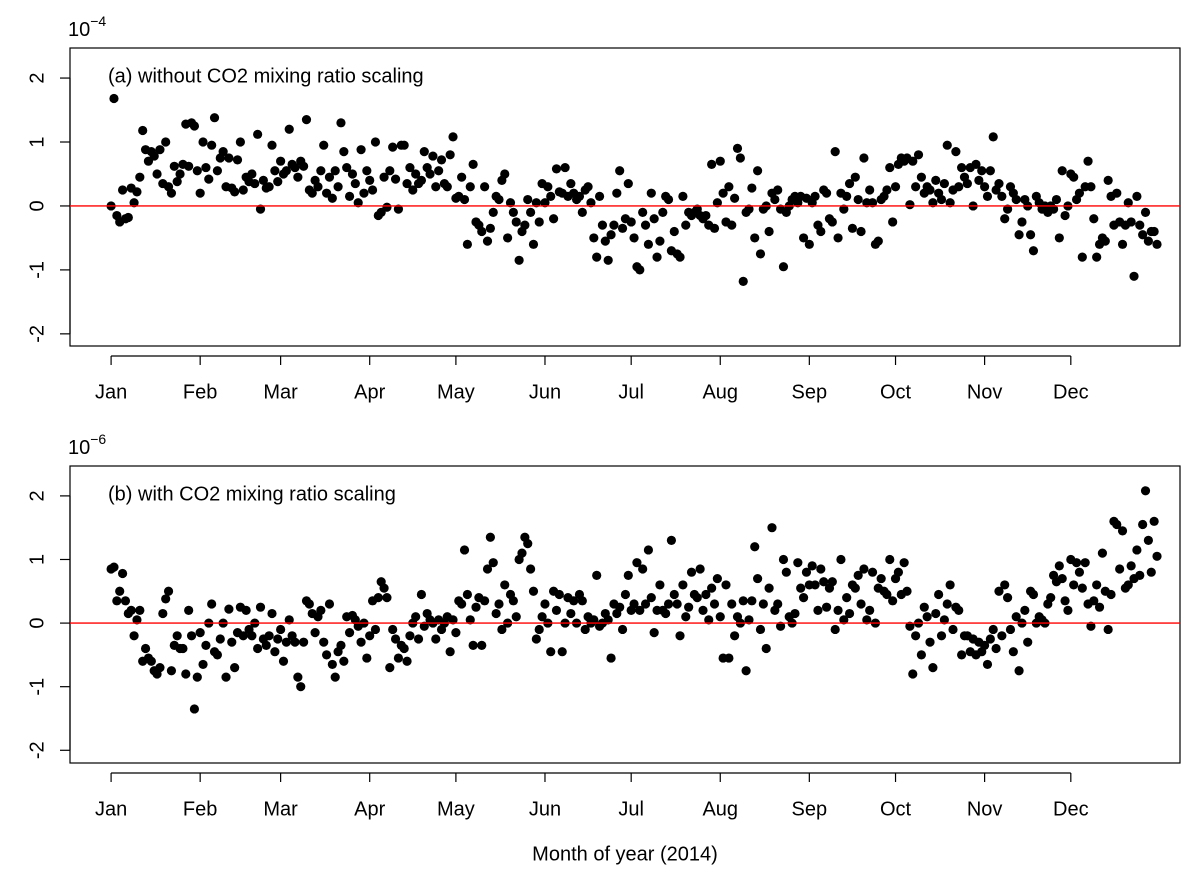  I want to click on x-tick-label: Jul, so click(631, 809).